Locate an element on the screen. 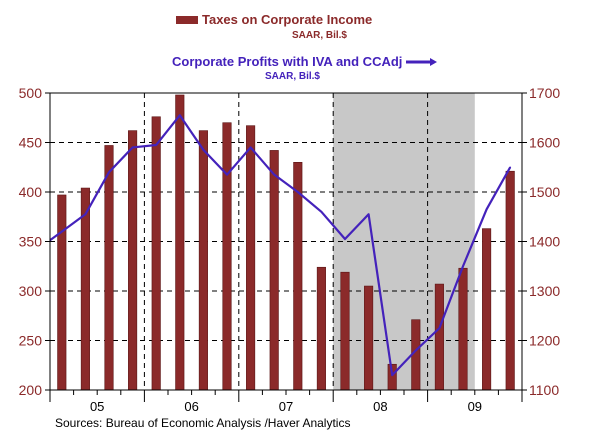 The width and height of the screenshot is (594, 435). bar-taxes-2009Q4 is located at coordinates (510, 280).